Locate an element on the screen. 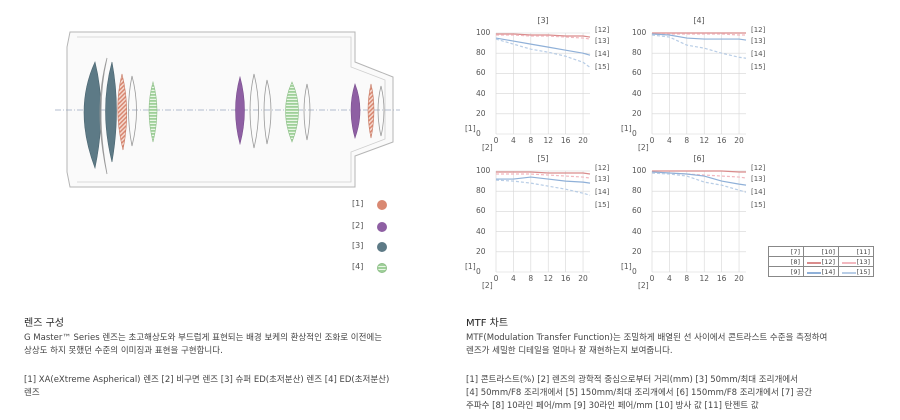 This screenshot has width=900, height=420. lens-construction-diagram is located at coordinates (227, 109).